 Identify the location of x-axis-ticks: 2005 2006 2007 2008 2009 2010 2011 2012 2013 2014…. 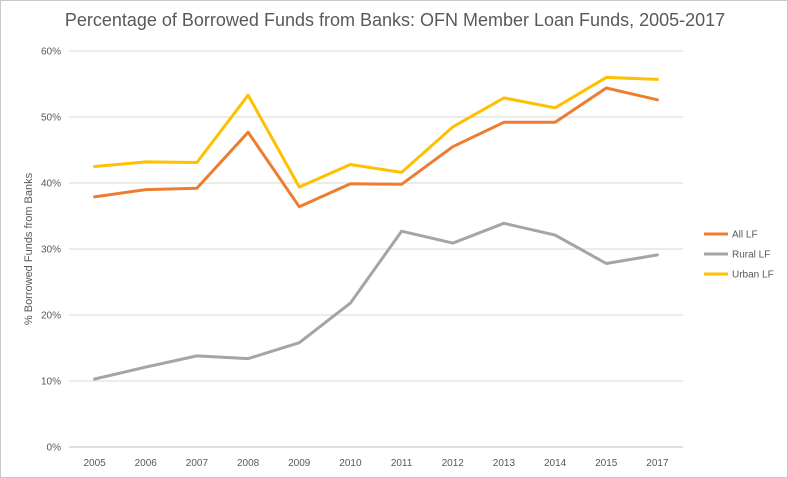
(376, 463).